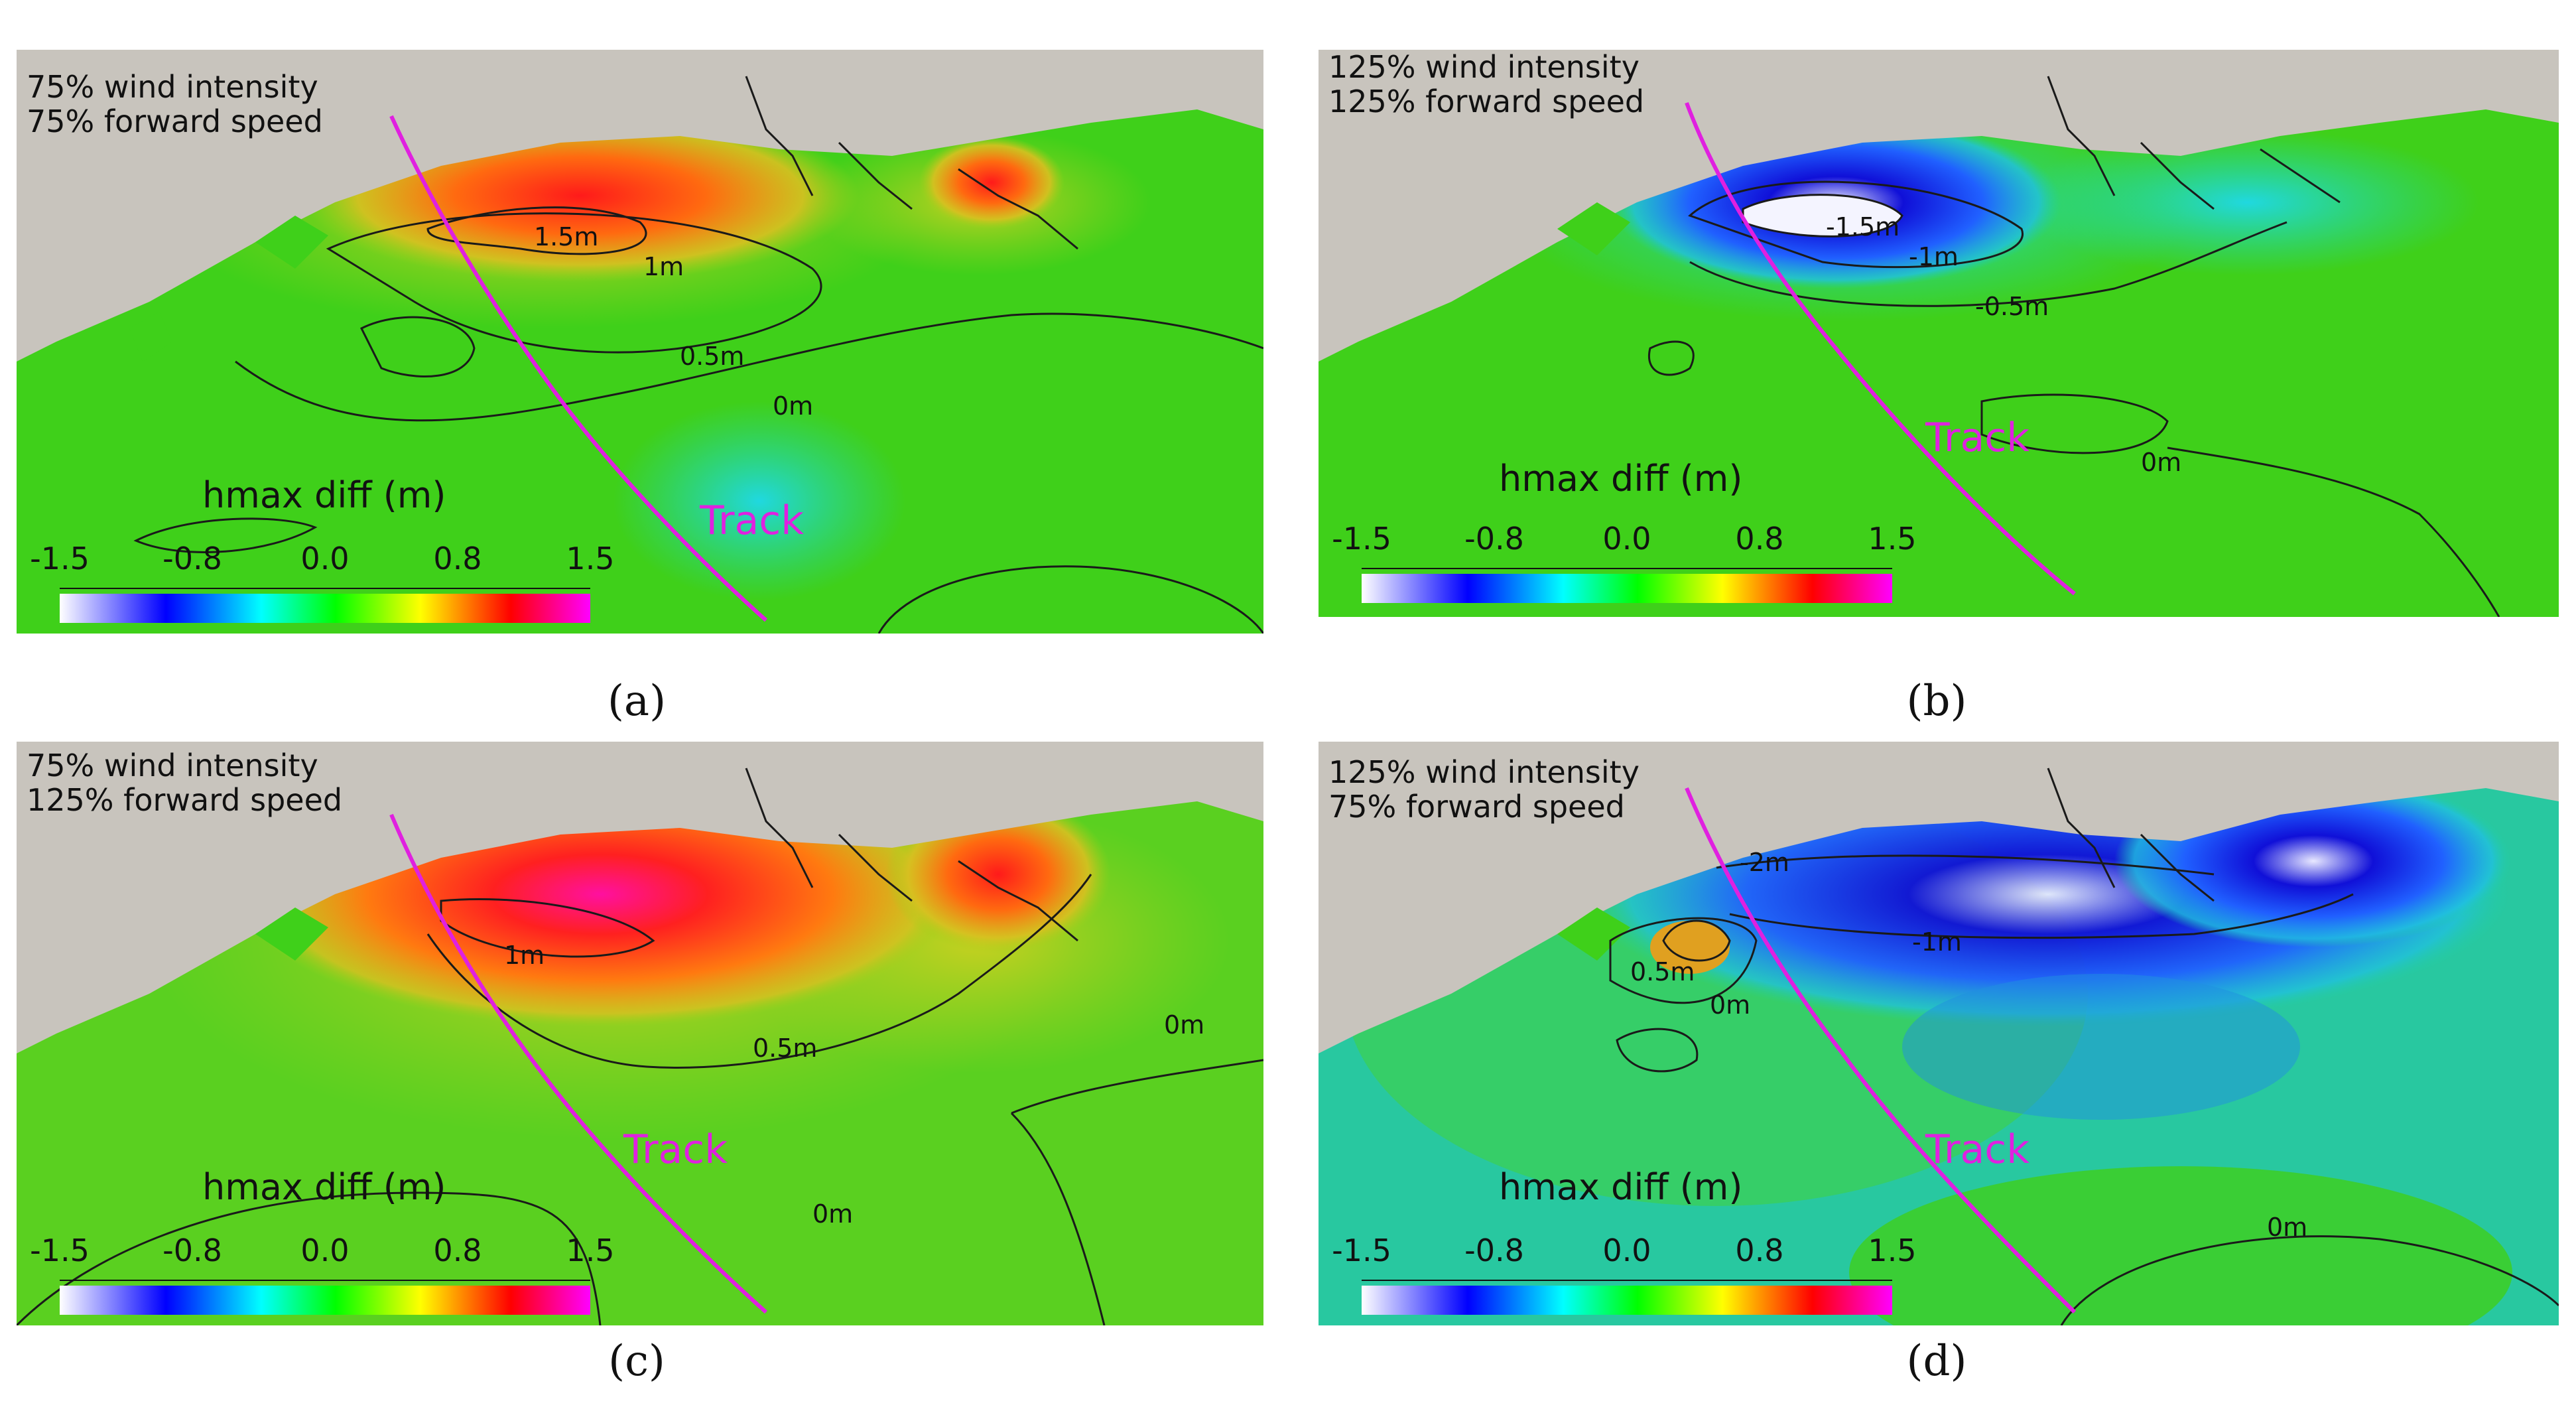 This screenshot has height=1409, width=2576. I want to click on cyan-region, so click(759, 500).